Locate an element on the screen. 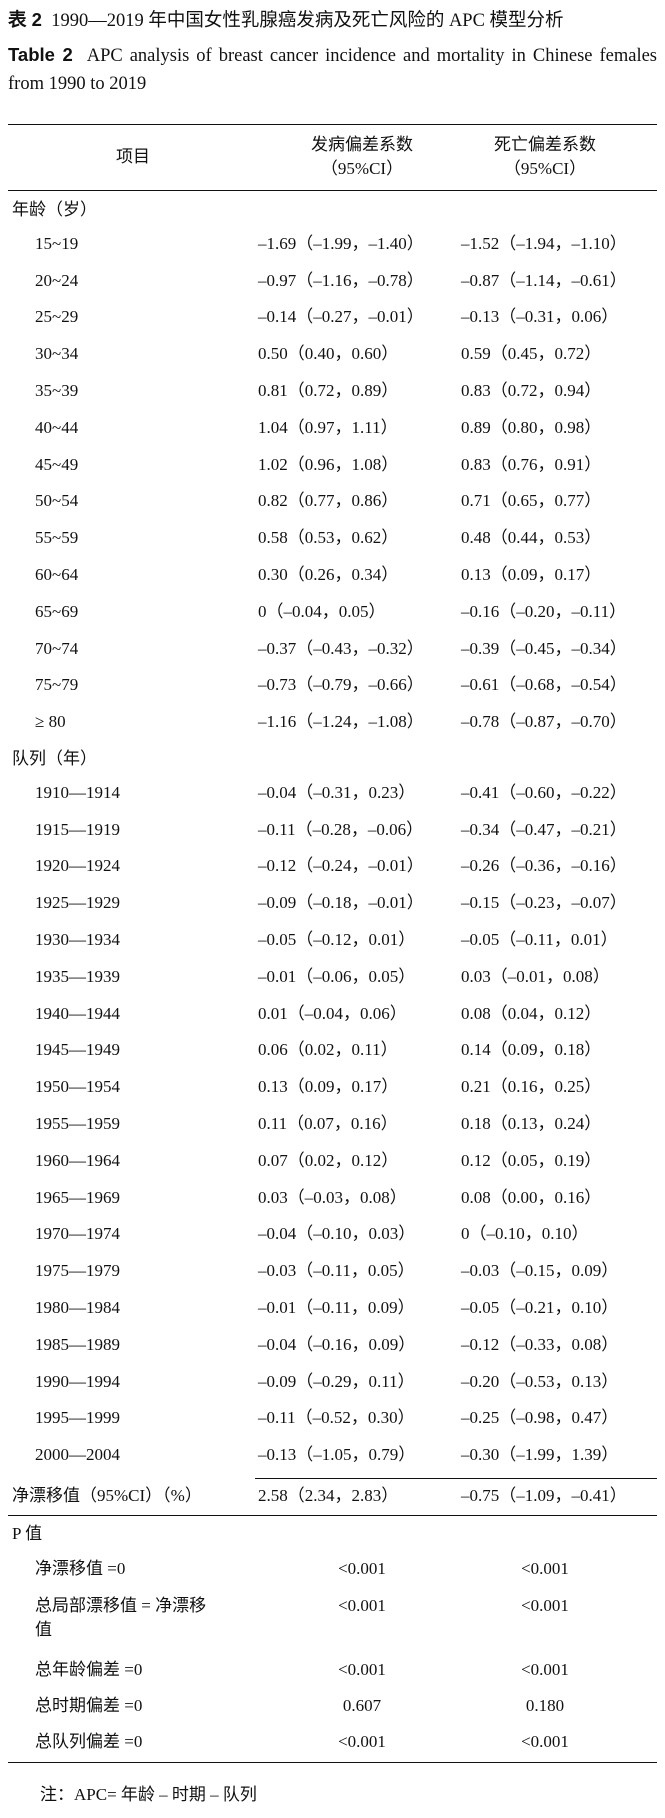  incidence-cell: –0.11（–0.52，0.30） is located at coordinates (336, 1418).